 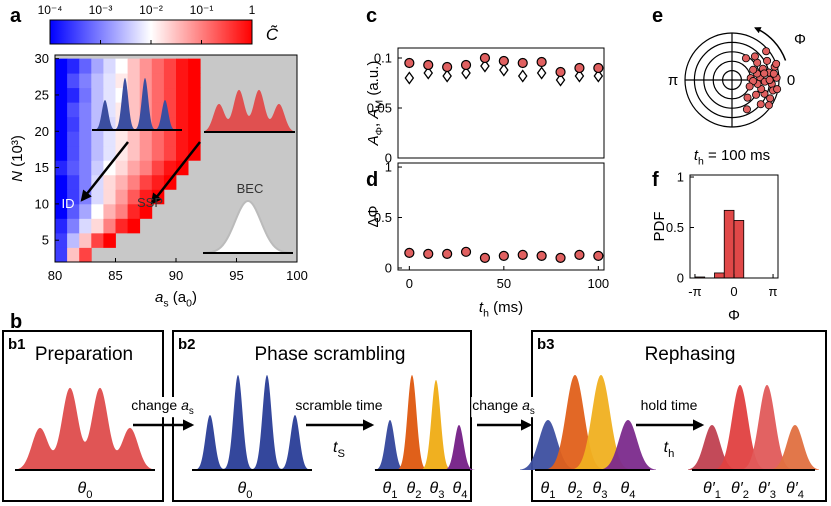 What do you see at coordinates (373, 216) in the screenshot?
I see `text-part: ΔΦ` at bounding box center [373, 216].